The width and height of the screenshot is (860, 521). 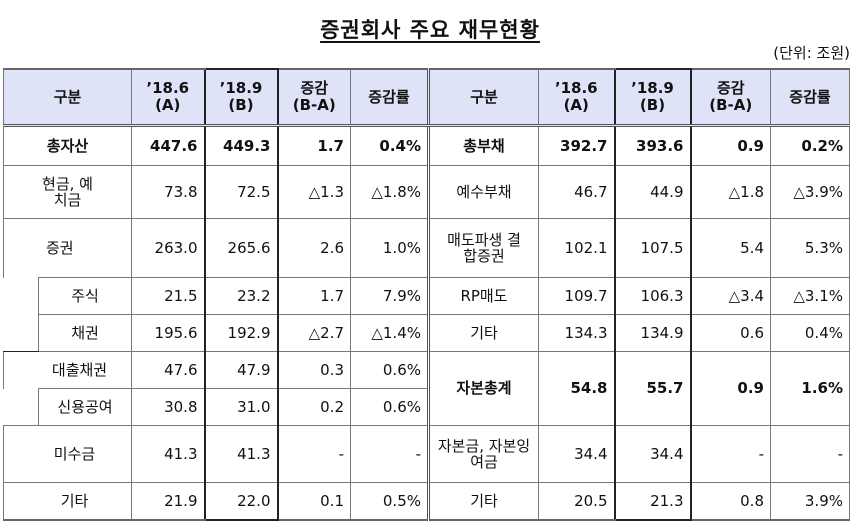 I want to click on cell-a: 195.6, so click(x=168, y=333).